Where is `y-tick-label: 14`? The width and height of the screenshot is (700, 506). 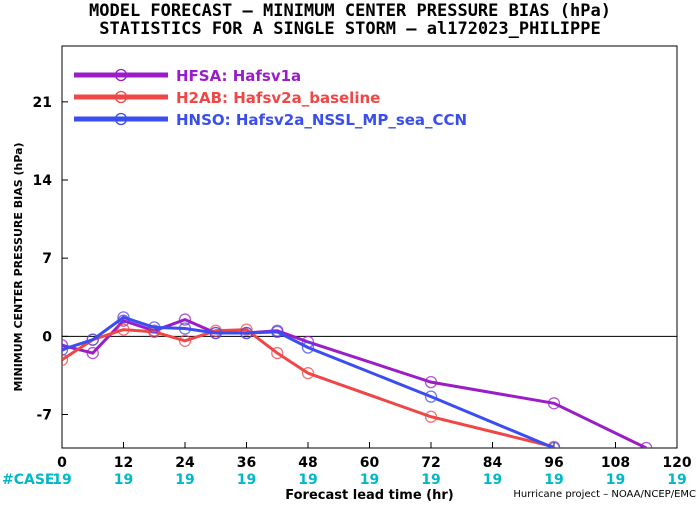
y-tick-label: 14 is located at coordinates (43, 181).